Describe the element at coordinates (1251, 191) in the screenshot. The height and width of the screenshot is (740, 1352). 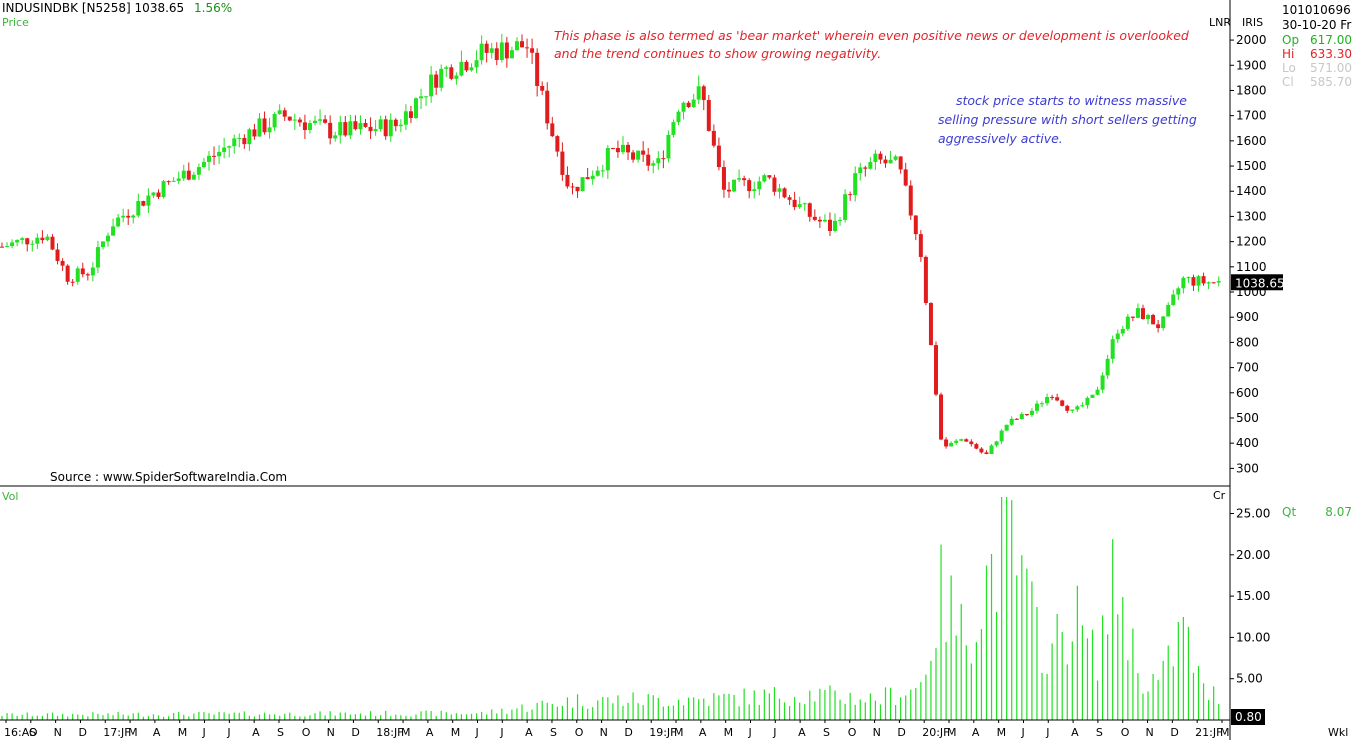
I see `price-tick-label: 1400` at that location.